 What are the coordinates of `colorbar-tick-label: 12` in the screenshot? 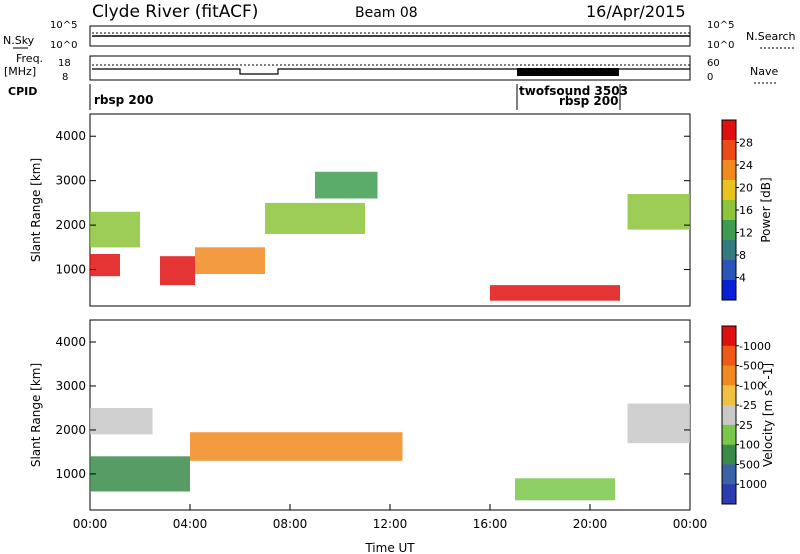 It's located at (746, 233).